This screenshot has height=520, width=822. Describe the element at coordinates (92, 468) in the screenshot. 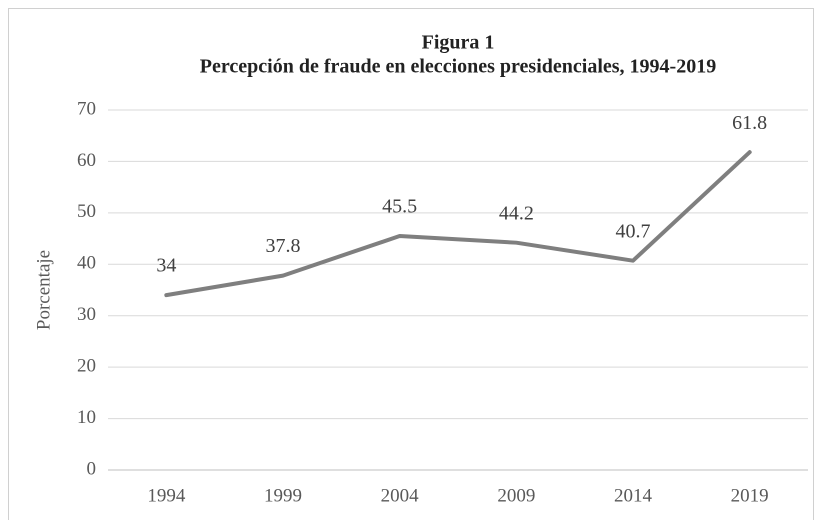

I see `y-tick-label: 0` at that location.